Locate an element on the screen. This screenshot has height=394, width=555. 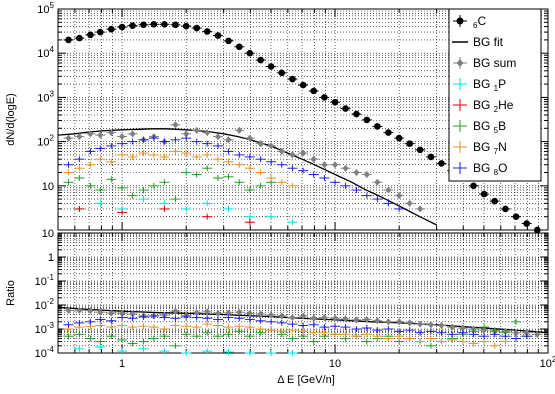
bottom-y-tick-label: 10⁻¹ is located at coordinates (45, 280).